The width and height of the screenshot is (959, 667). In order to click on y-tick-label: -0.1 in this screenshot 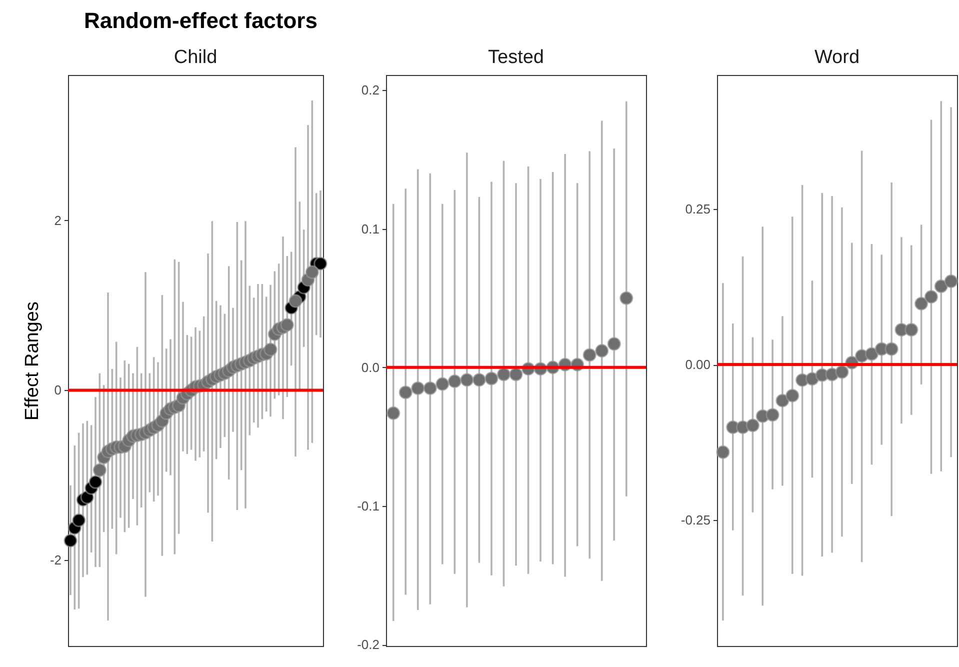, I will do `click(368, 506)`.